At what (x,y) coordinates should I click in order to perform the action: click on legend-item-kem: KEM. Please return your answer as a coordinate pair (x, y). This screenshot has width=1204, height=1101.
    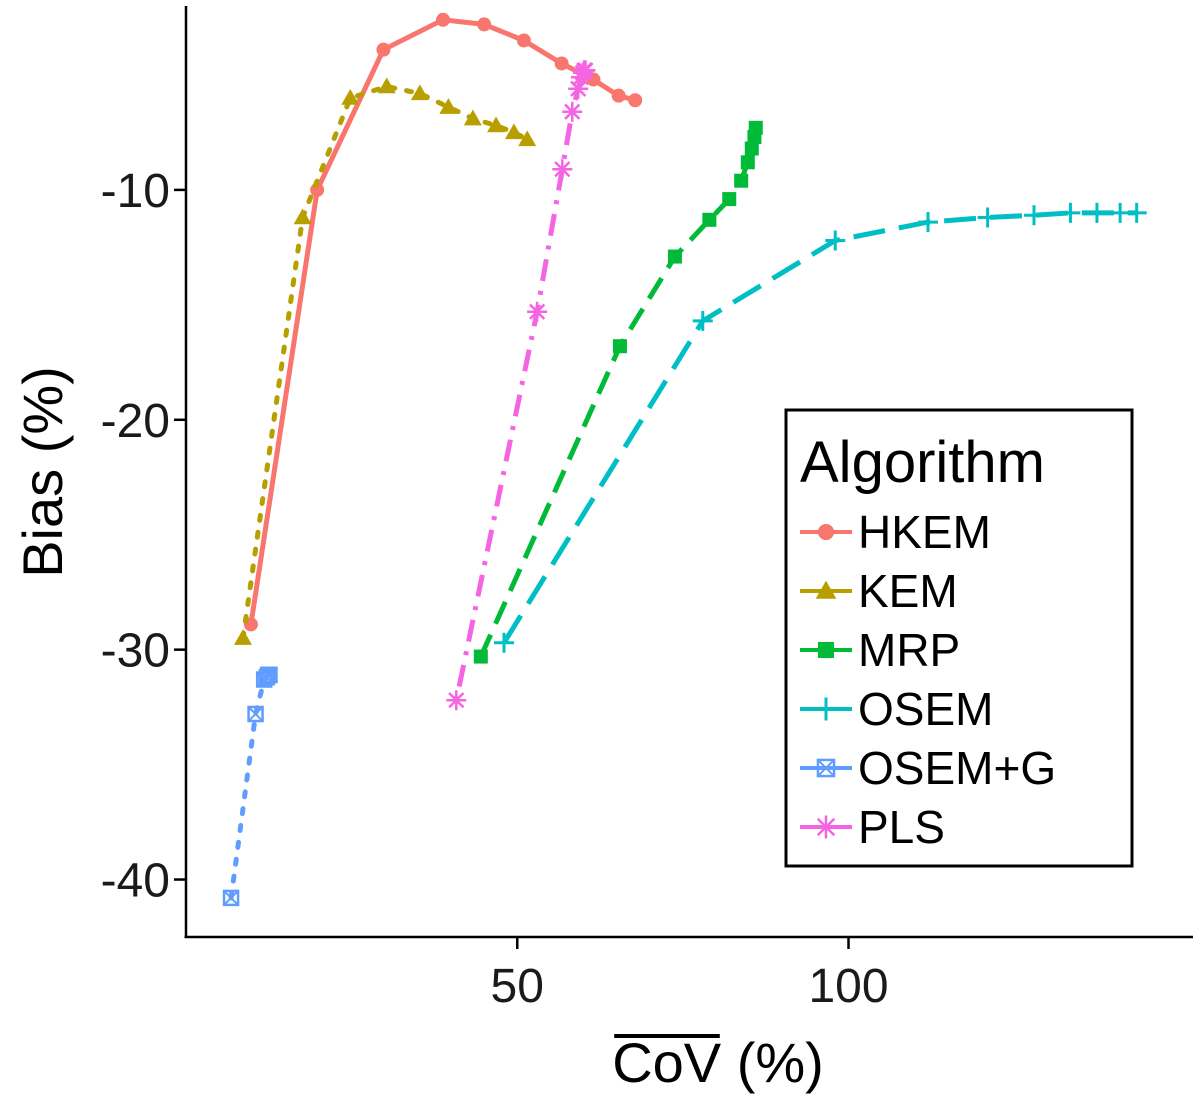
    Looking at the image, I should click on (879, 591).